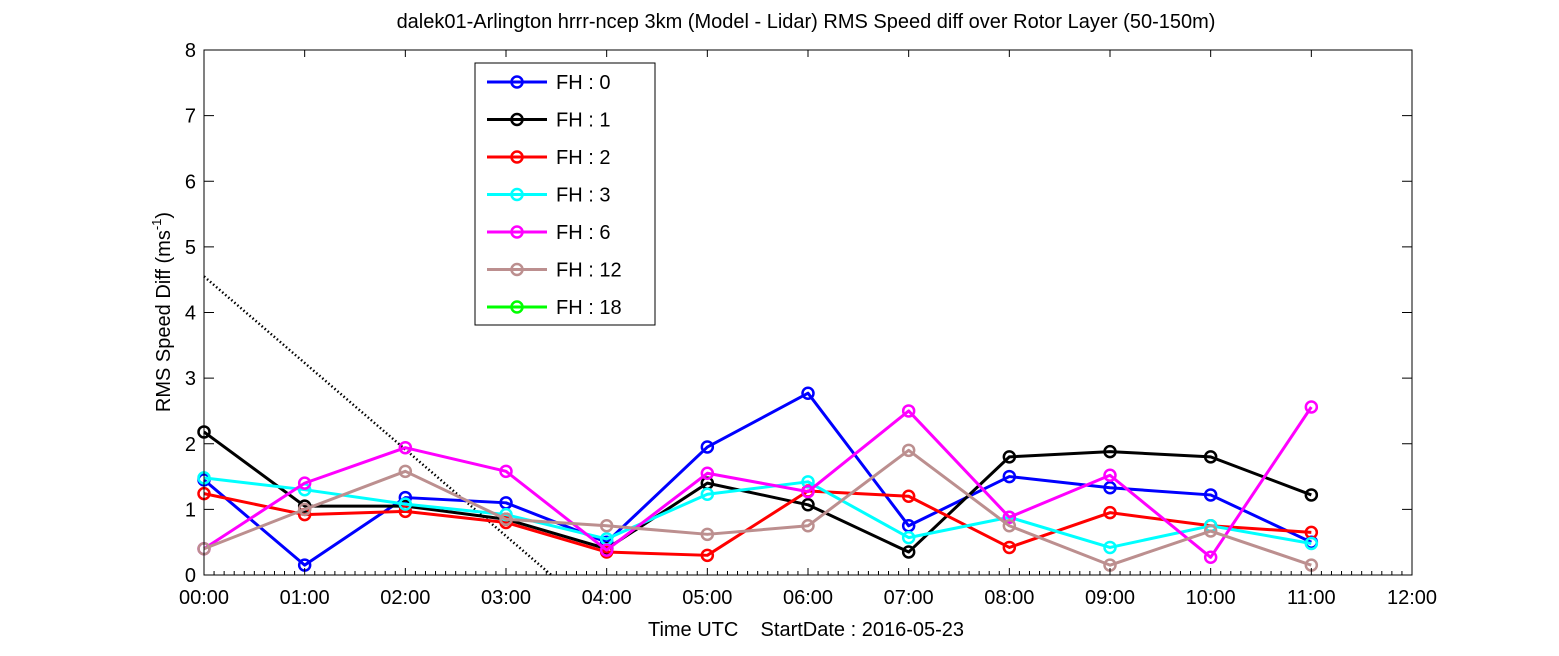  Describe the element at coordinates (305, 598) in the screenshot. I see `x-tick-label: 01:00` at that location.